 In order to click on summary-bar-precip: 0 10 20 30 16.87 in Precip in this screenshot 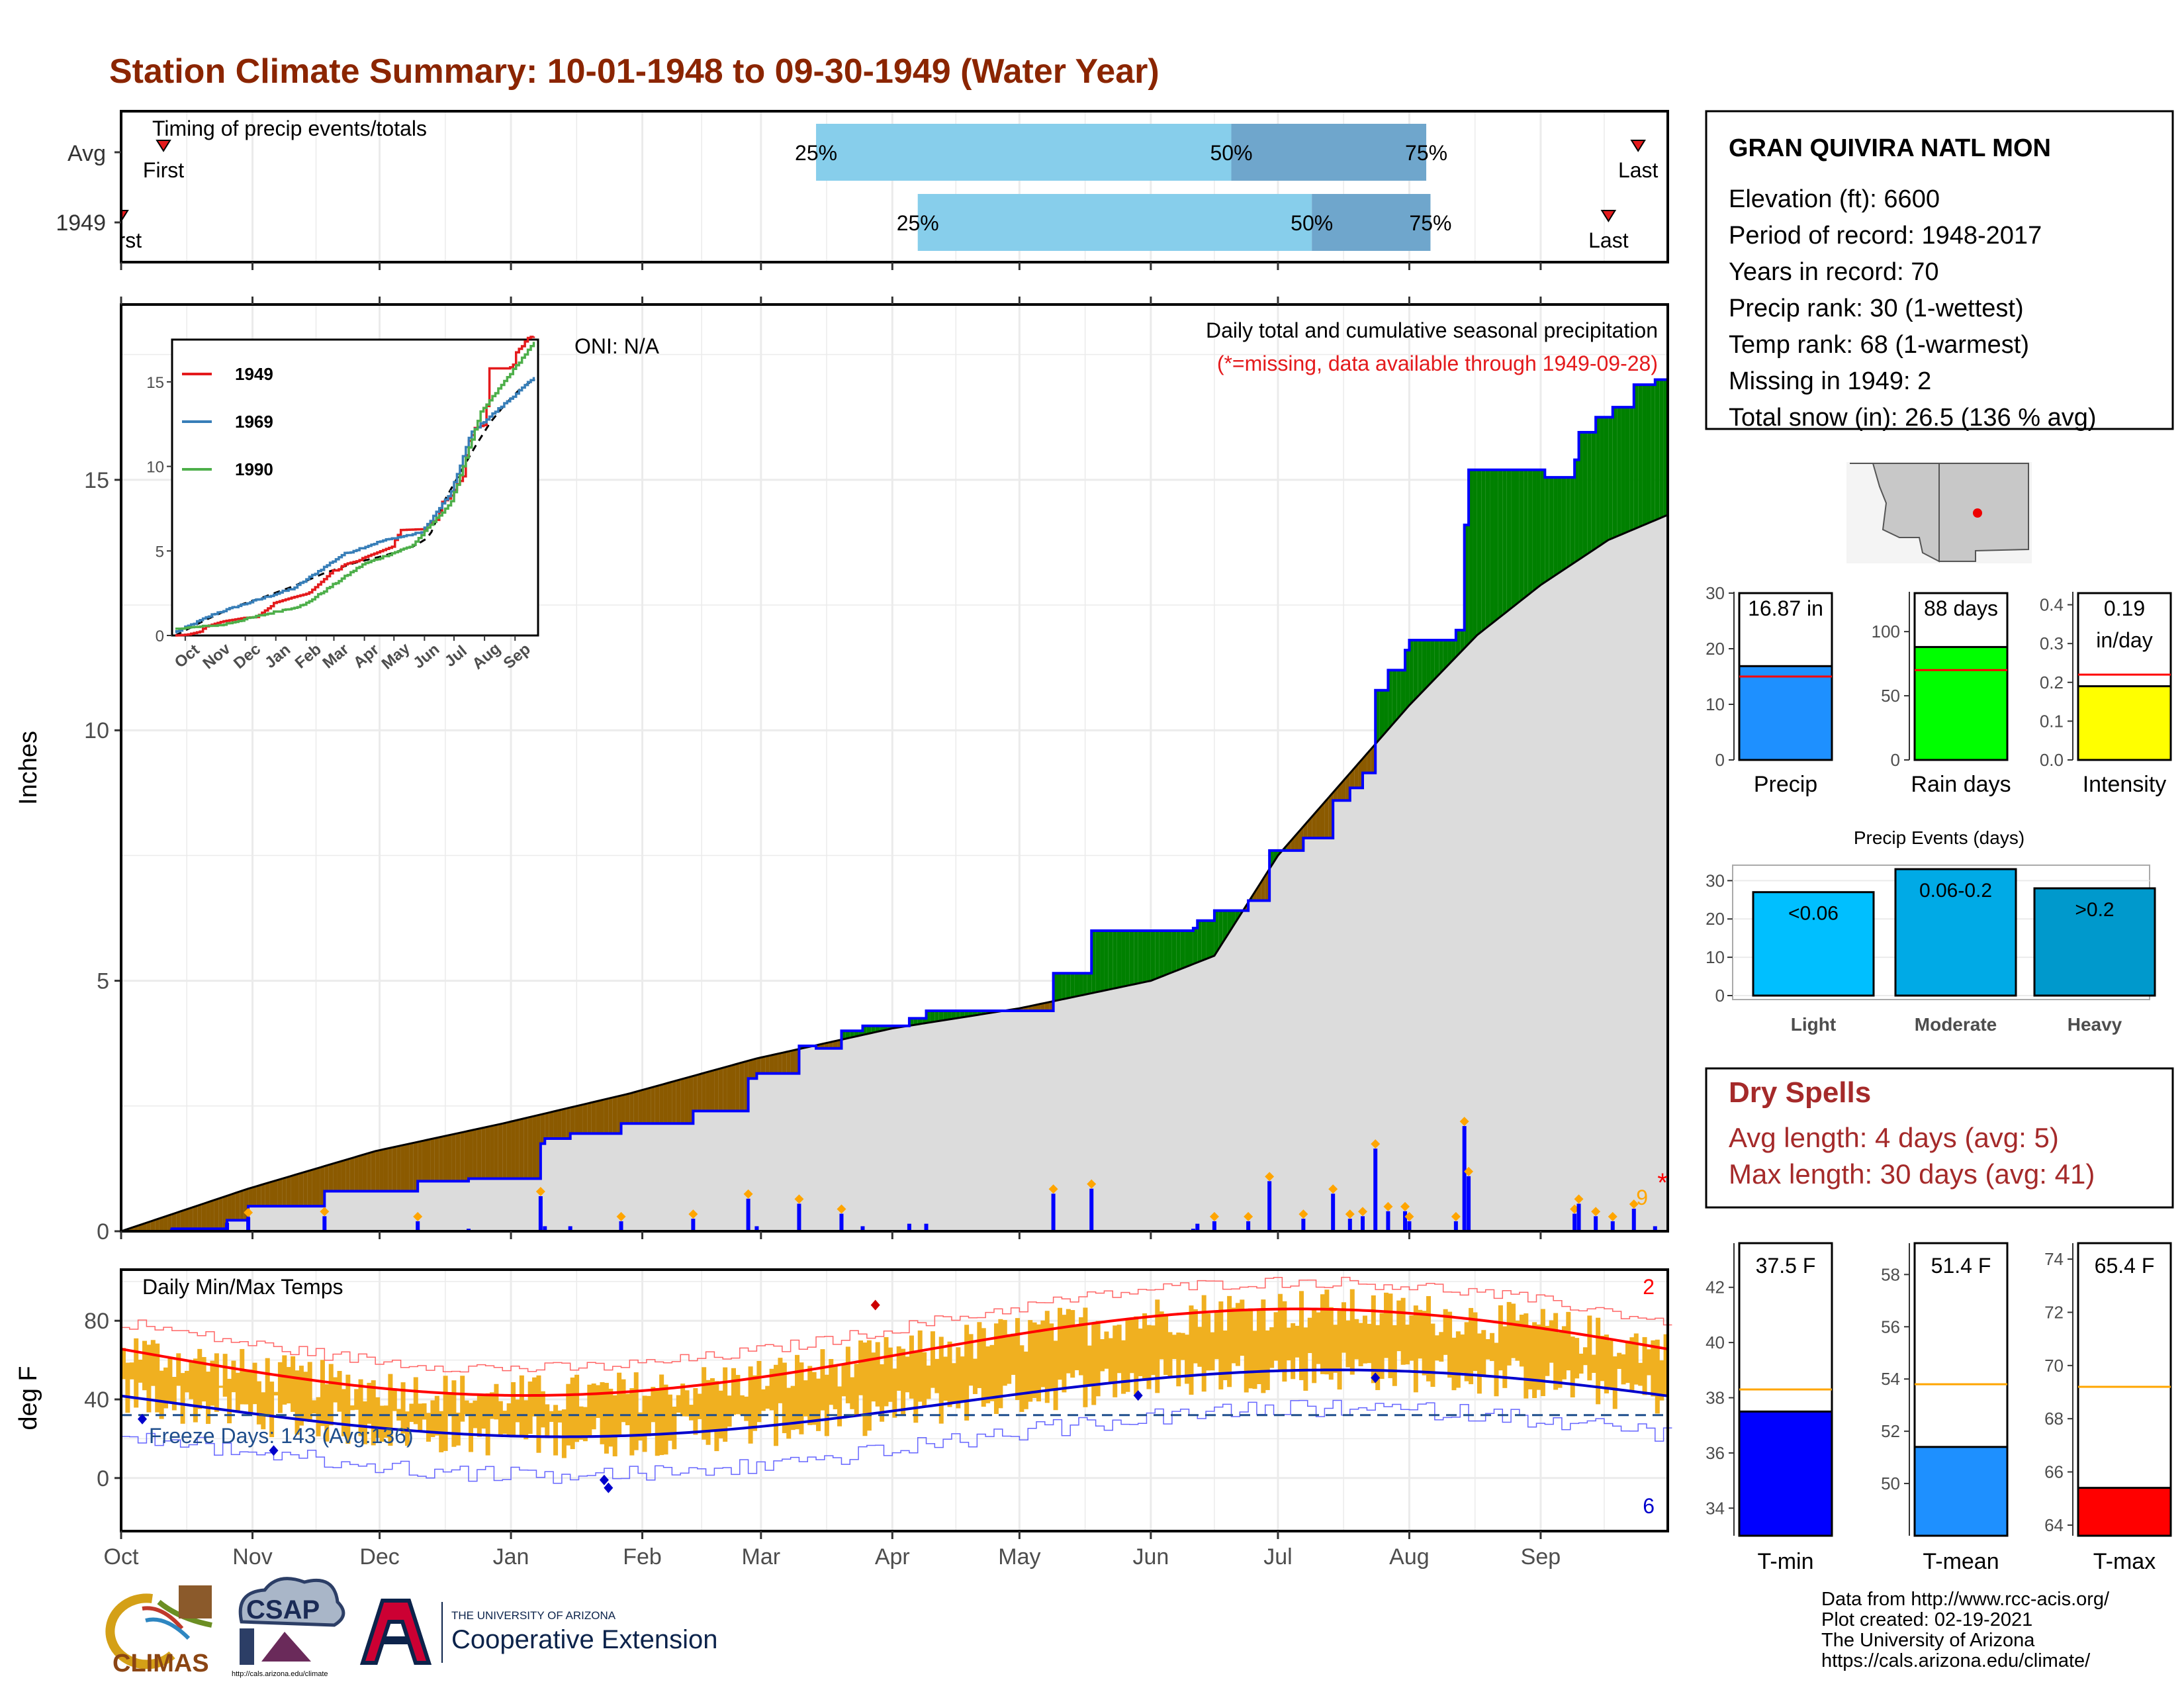, I will do `click(1769, 690)`.